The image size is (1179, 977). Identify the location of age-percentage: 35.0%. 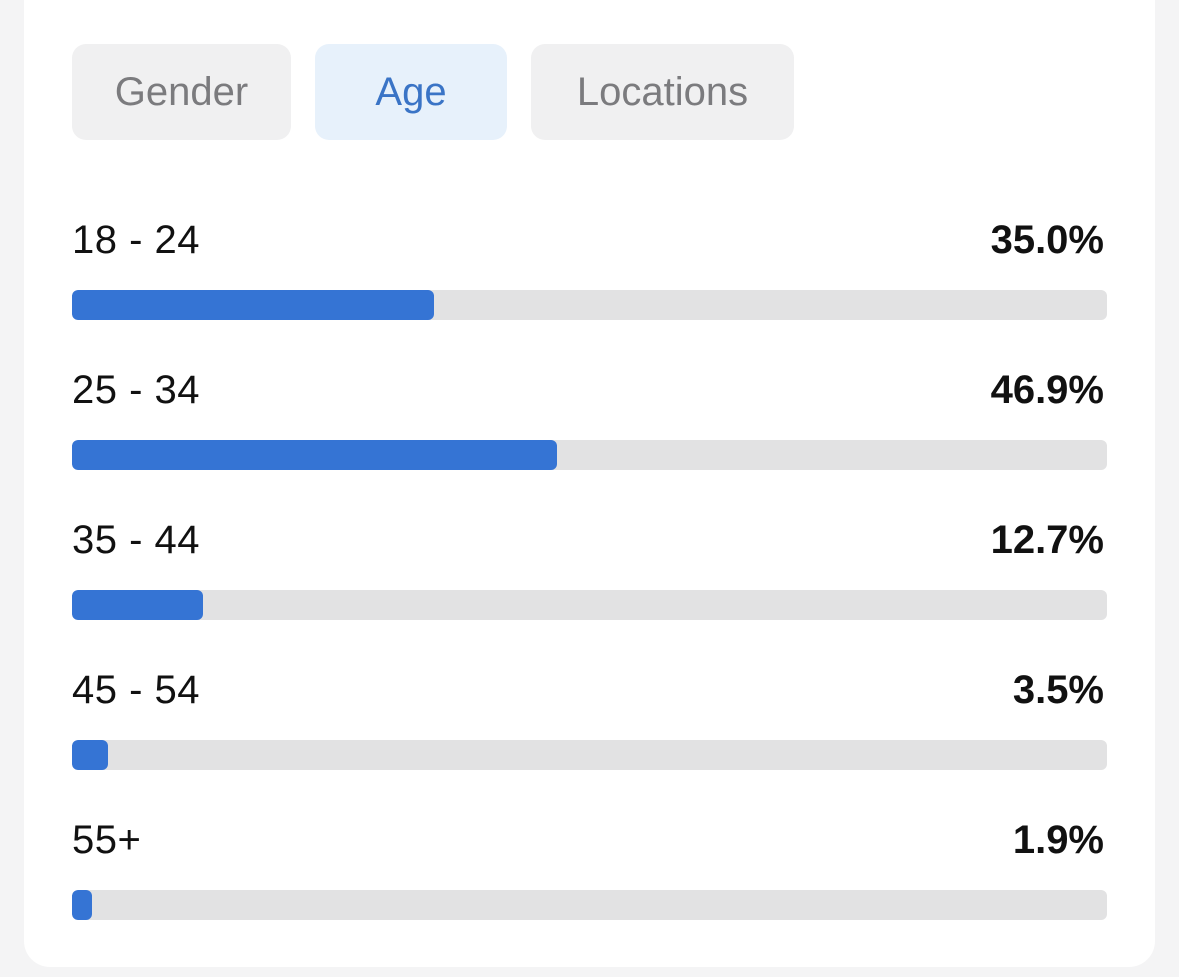
(1047, 240).